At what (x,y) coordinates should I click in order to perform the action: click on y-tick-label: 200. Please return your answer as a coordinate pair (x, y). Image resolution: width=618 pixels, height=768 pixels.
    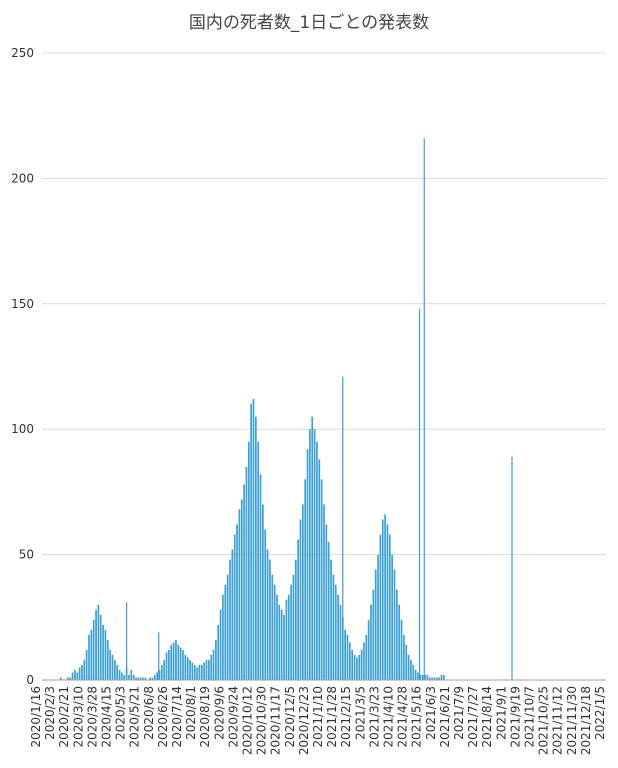
    Looking at the image, I should click on (22, 178).